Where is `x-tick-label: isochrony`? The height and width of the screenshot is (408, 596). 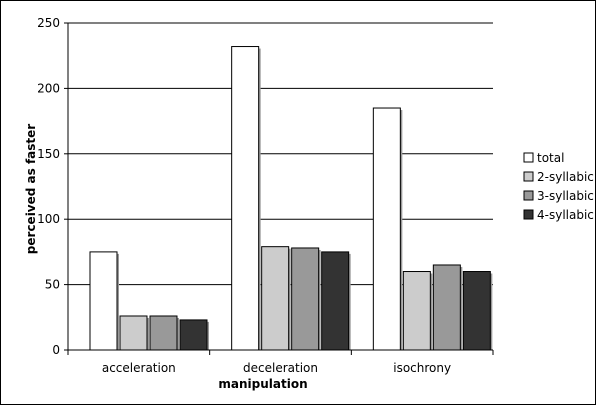
x-tick-label: isochrony is located at coordinates (422, 368).